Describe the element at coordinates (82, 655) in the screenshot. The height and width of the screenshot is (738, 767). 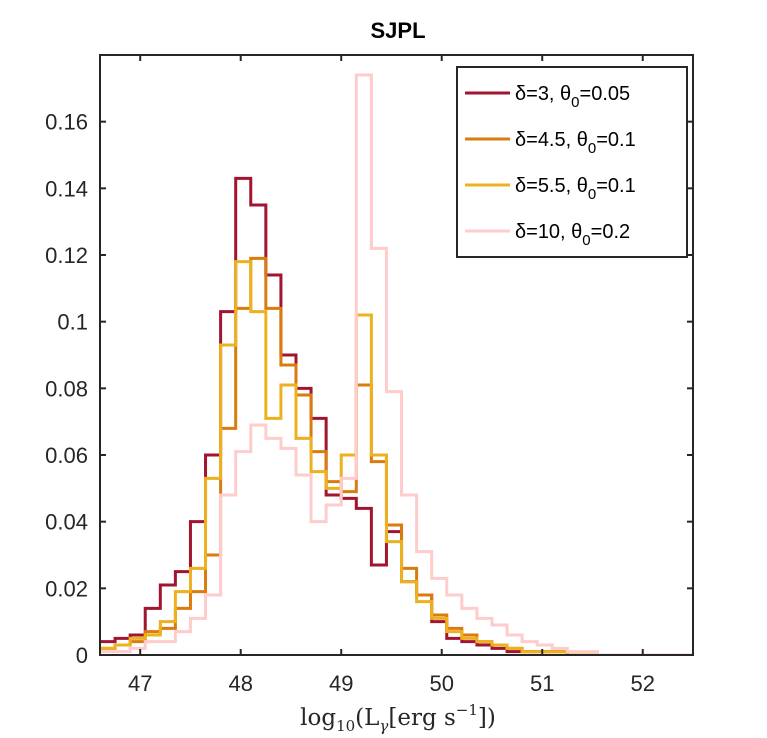
I see `y-tick-label: 0` at that location.